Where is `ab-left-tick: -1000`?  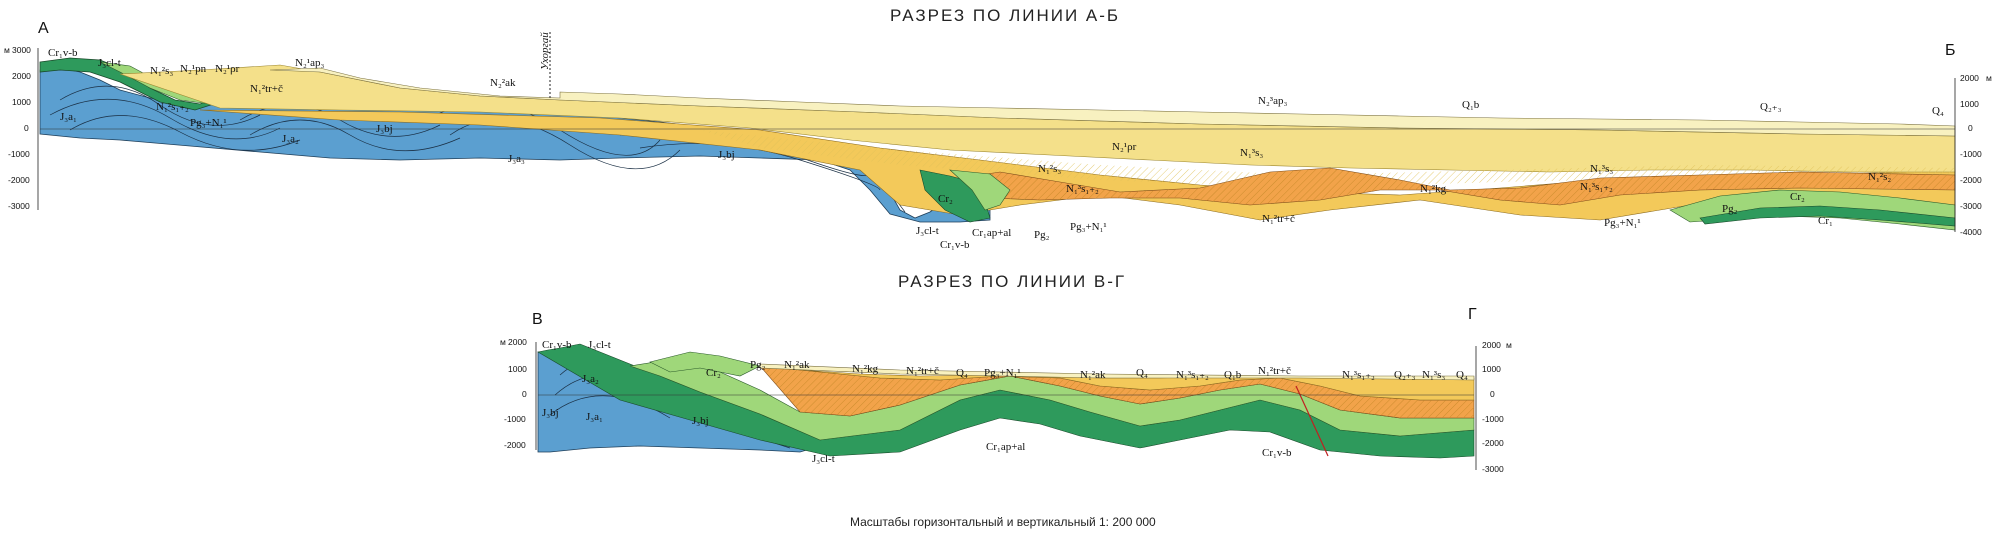 ab-left-tick: -1000 is located at coordinates (19, 154).